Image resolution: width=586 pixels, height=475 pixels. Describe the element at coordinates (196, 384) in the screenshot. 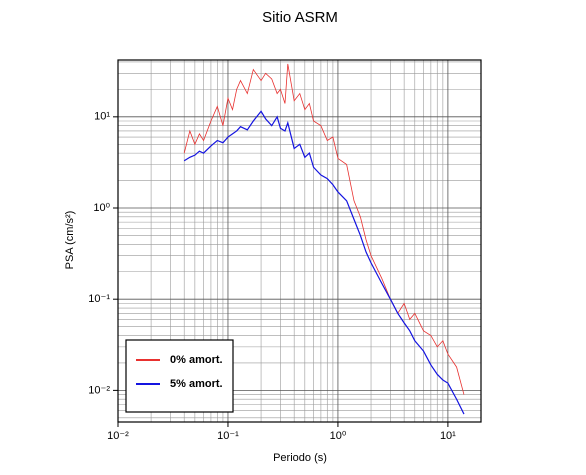

I see `legend-label: 5% amort.` at that location.